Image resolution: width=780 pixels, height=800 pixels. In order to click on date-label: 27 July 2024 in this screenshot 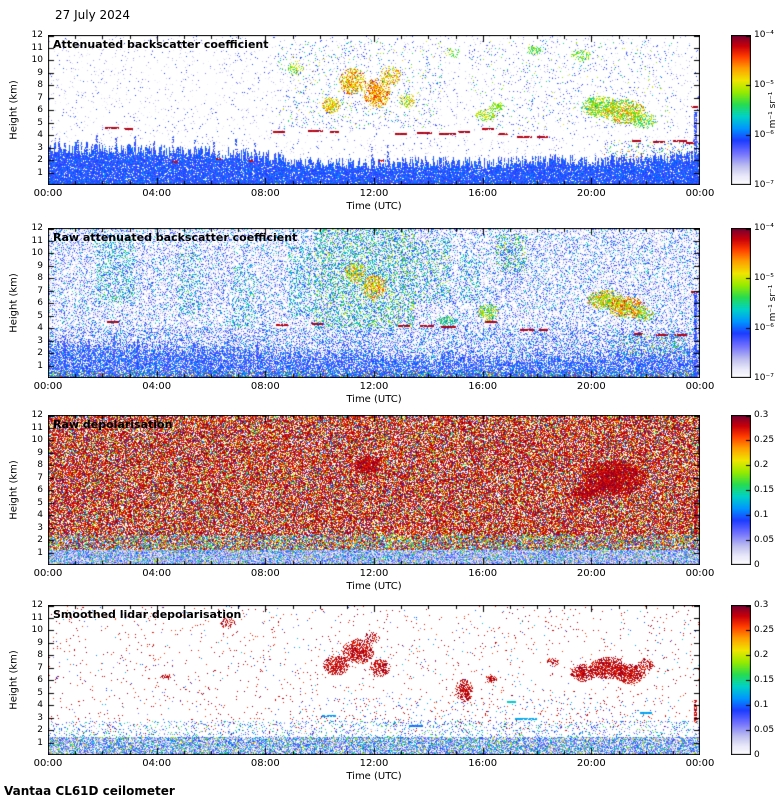, I will do `click(93, 15)`.